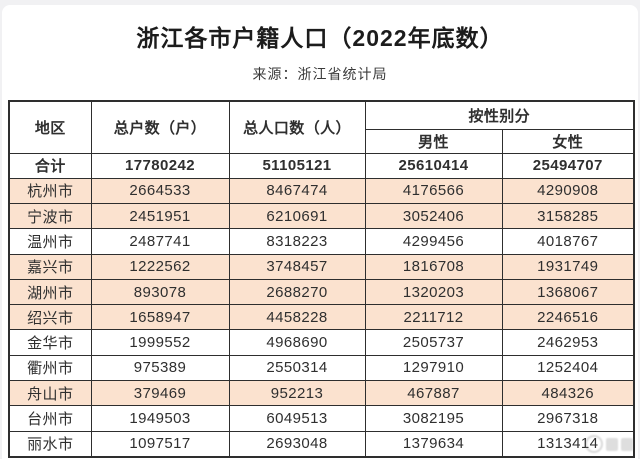 The image size is (640, 459). I want to click on table-row: 金华市 1999552 4968690 2505737 2462953, so click(321, 342).